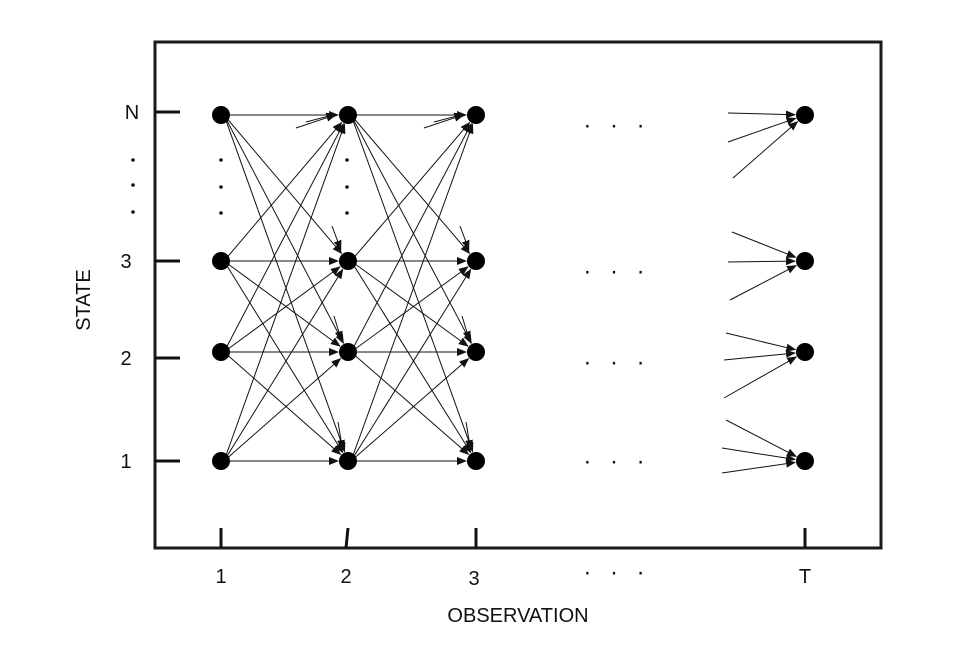 The image size is (956, 650). Describe the element at coordinates (84, 299) in the screenshot. I see `y-axis-label: STATE` at that location.